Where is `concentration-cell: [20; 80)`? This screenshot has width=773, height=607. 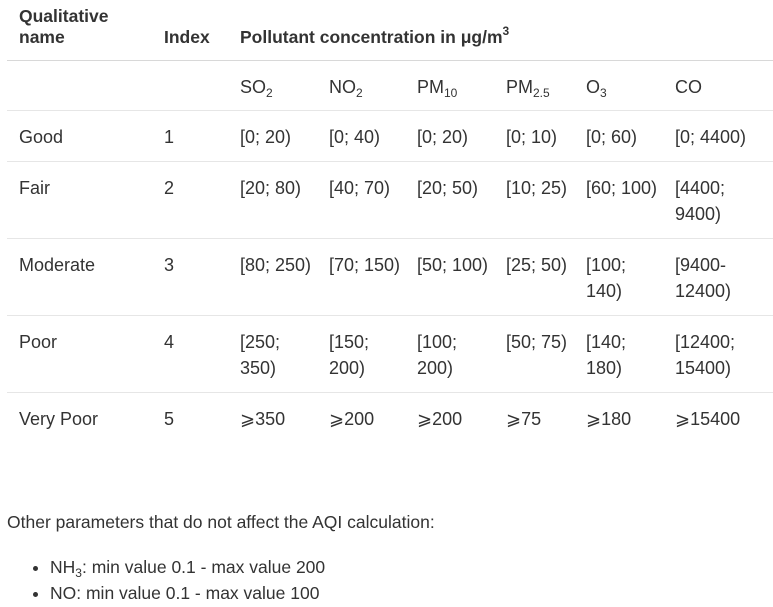
concentration-cell: [20; 80) is located at coordinates (272, 200).